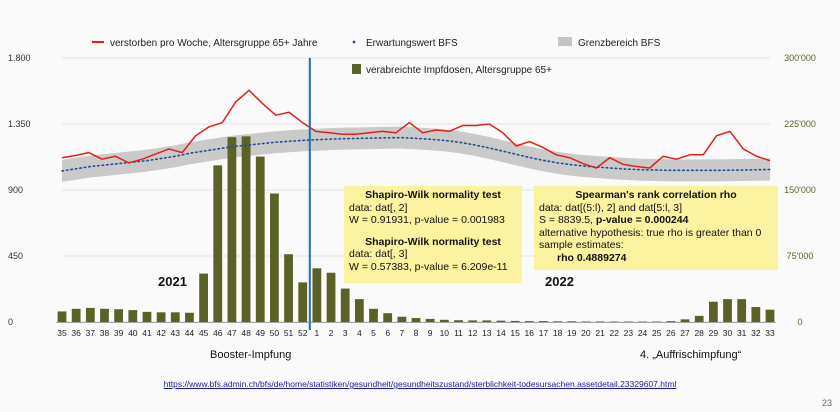 Image resolution: width=840 pixels, height=412 pixels. I want to click on expected-layer, so click(416, 154).